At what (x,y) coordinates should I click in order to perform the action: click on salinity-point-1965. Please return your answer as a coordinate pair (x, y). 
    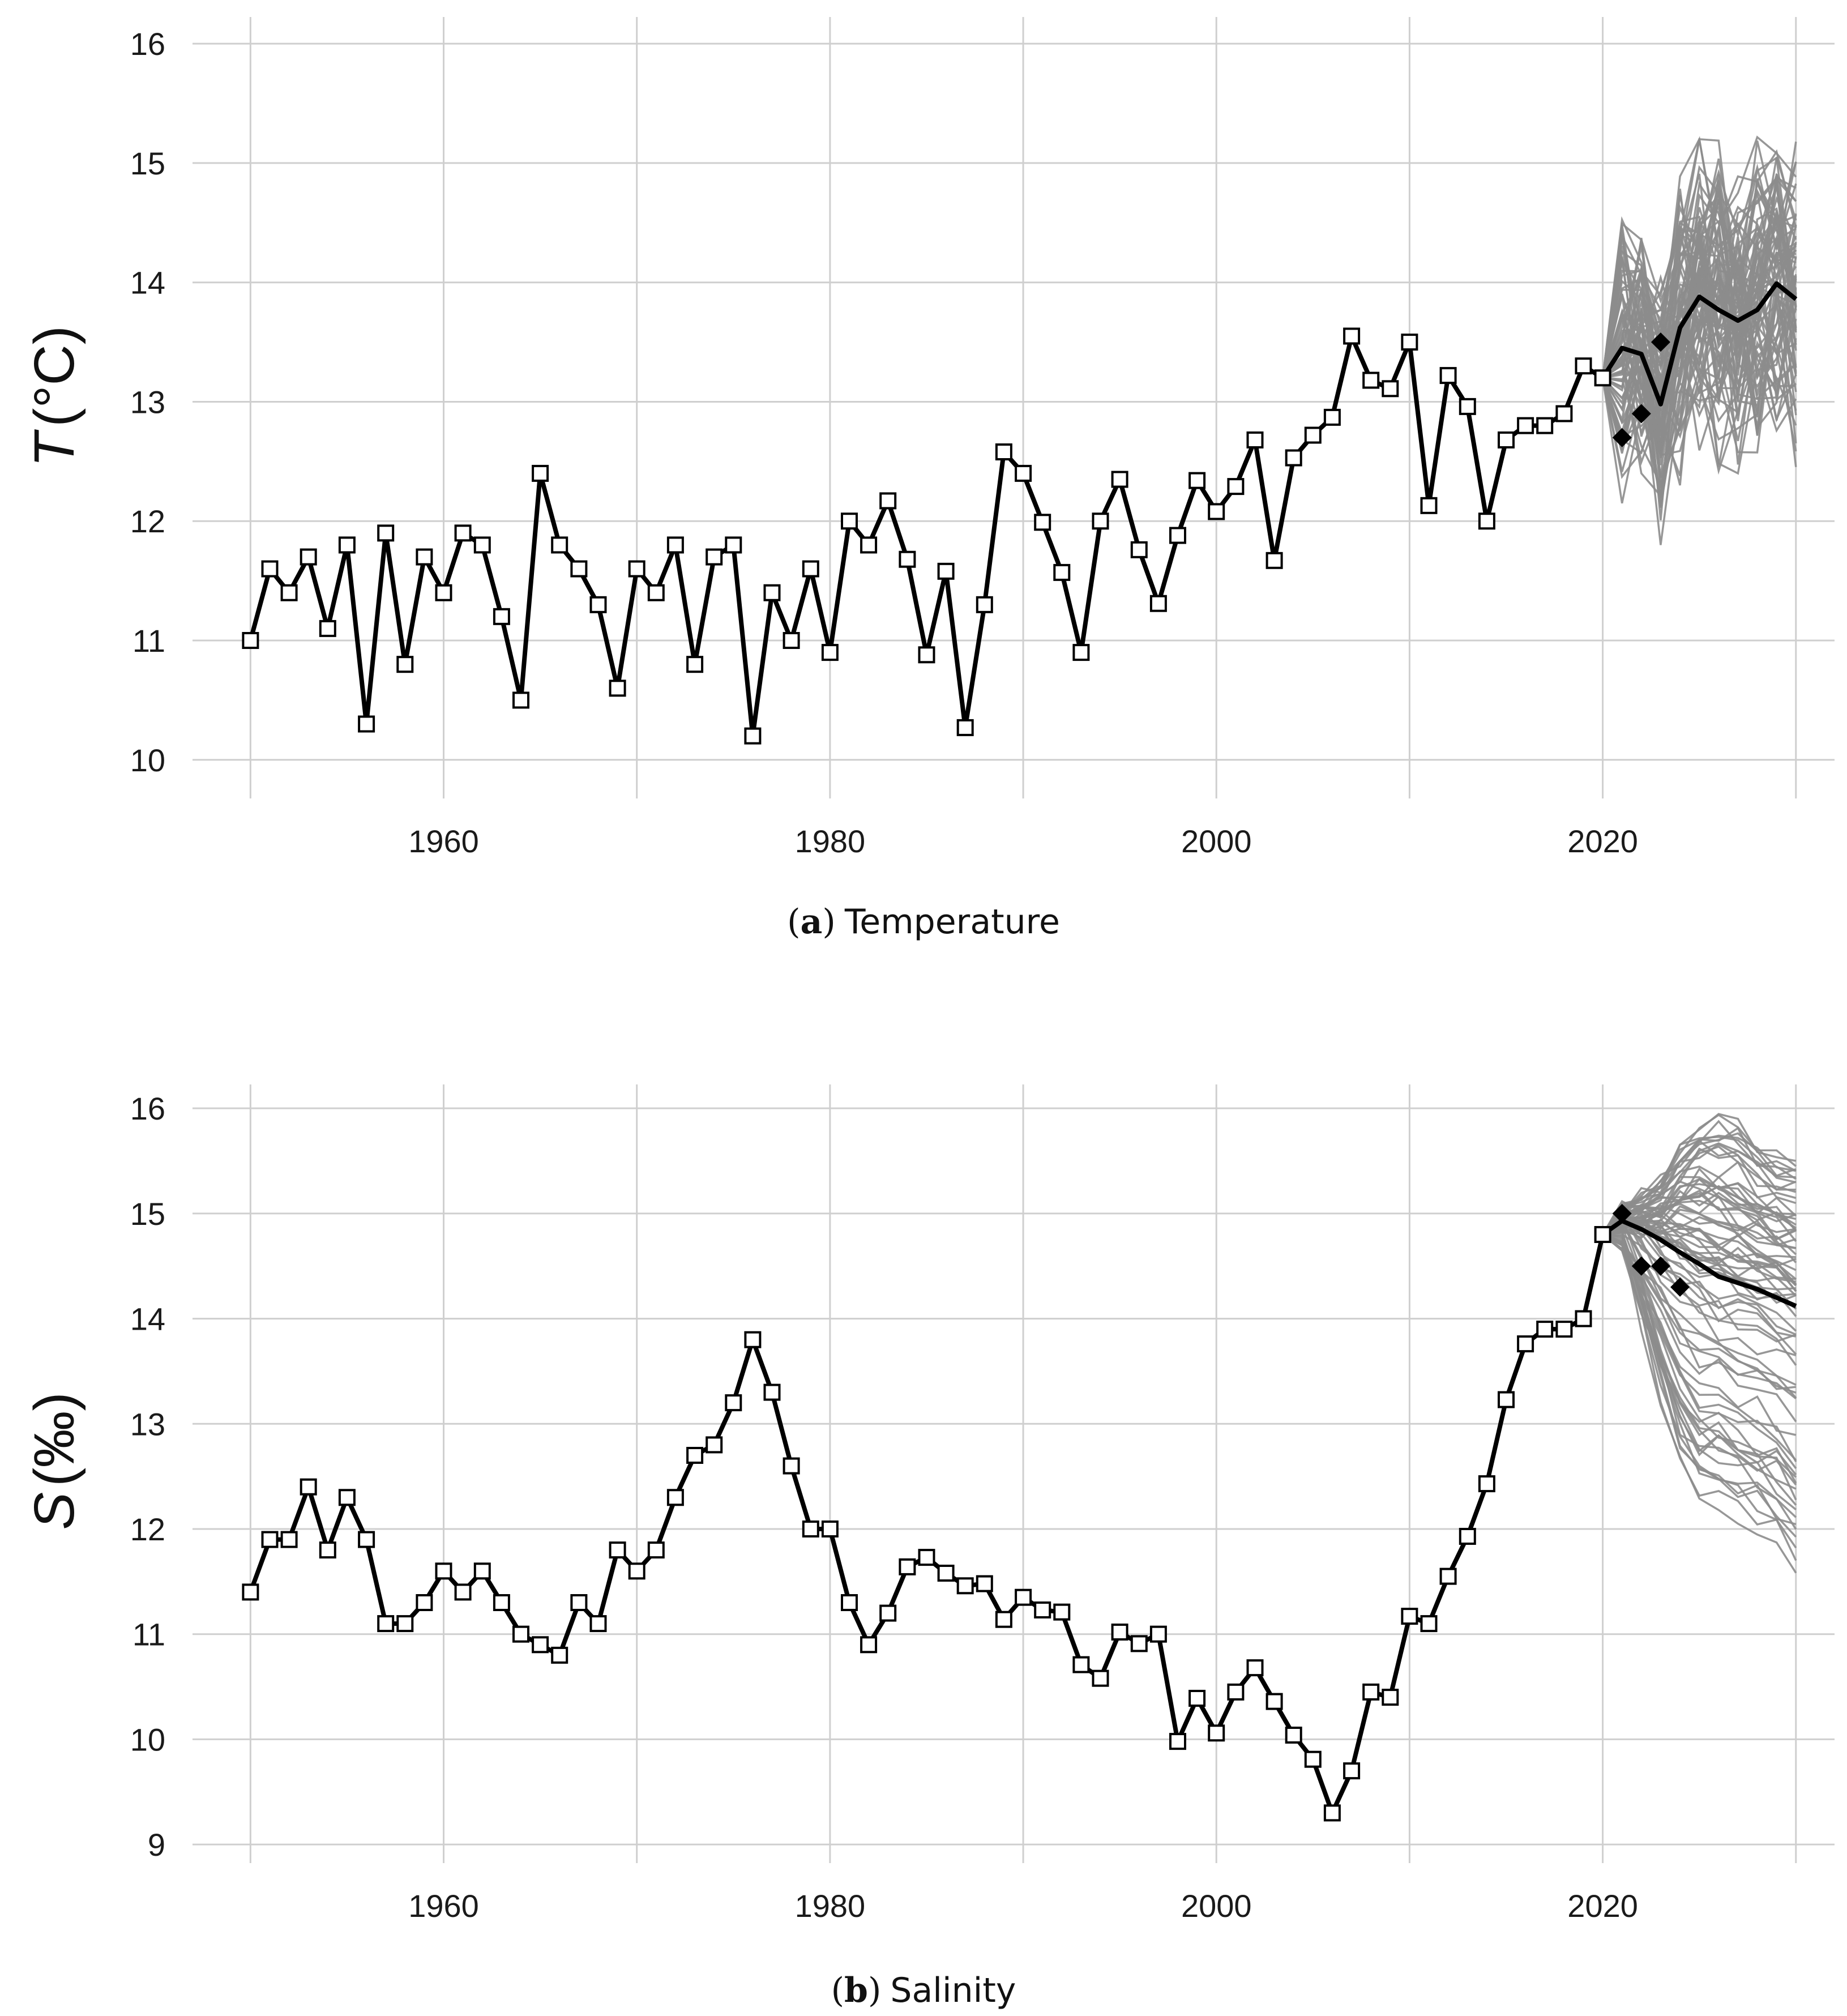
    Looking at the image, I should click on (540, 1645).